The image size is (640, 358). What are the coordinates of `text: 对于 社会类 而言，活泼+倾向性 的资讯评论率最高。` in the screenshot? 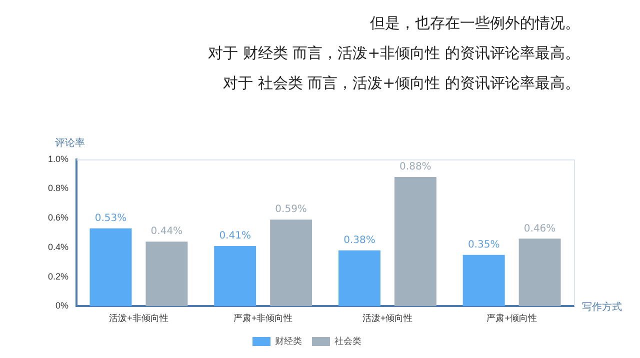 It's located at (401, 83).